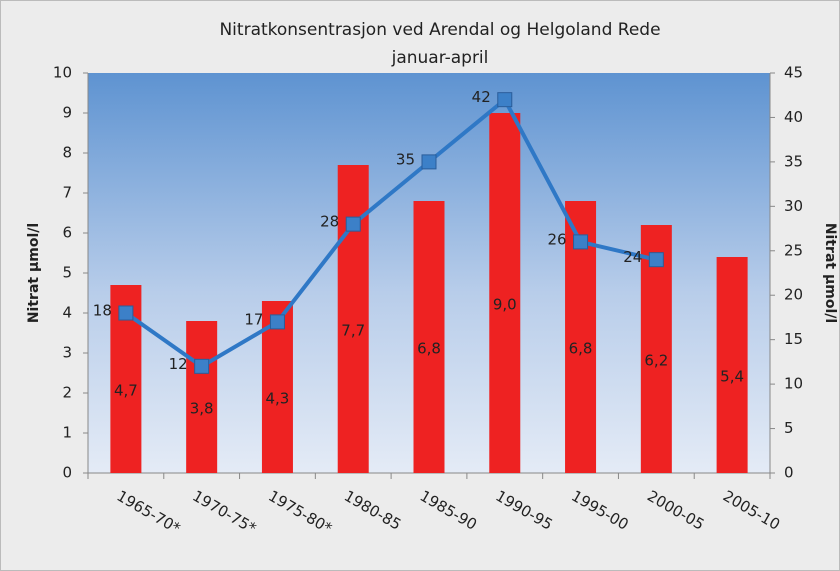 The width and height of the screenshot is (840, 571). I want to click on y-tick-label: 2, so click(67, 393).